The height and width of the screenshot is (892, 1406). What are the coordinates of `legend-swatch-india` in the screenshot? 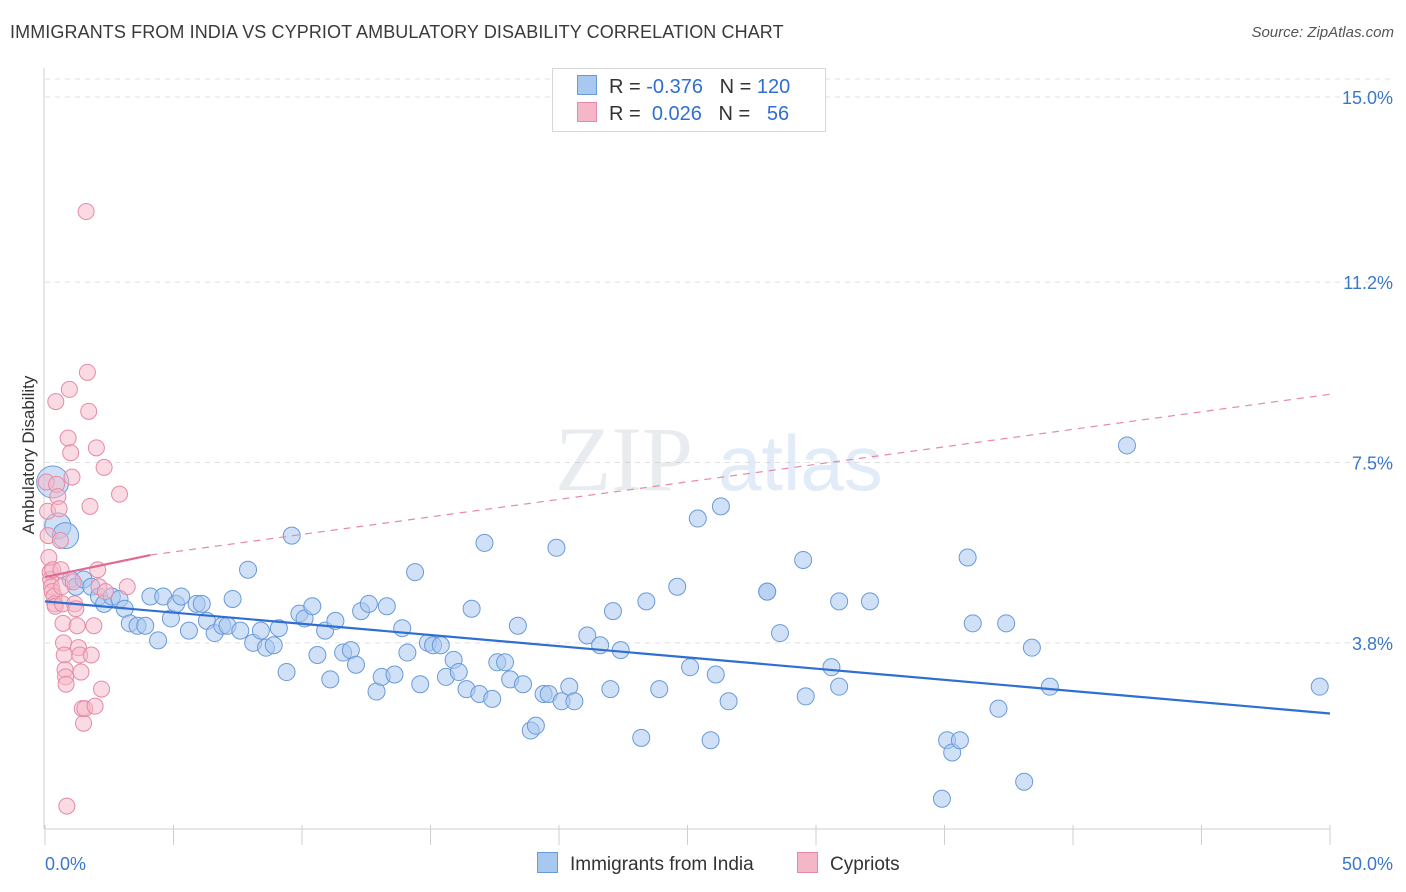 It's located at (587, 85).